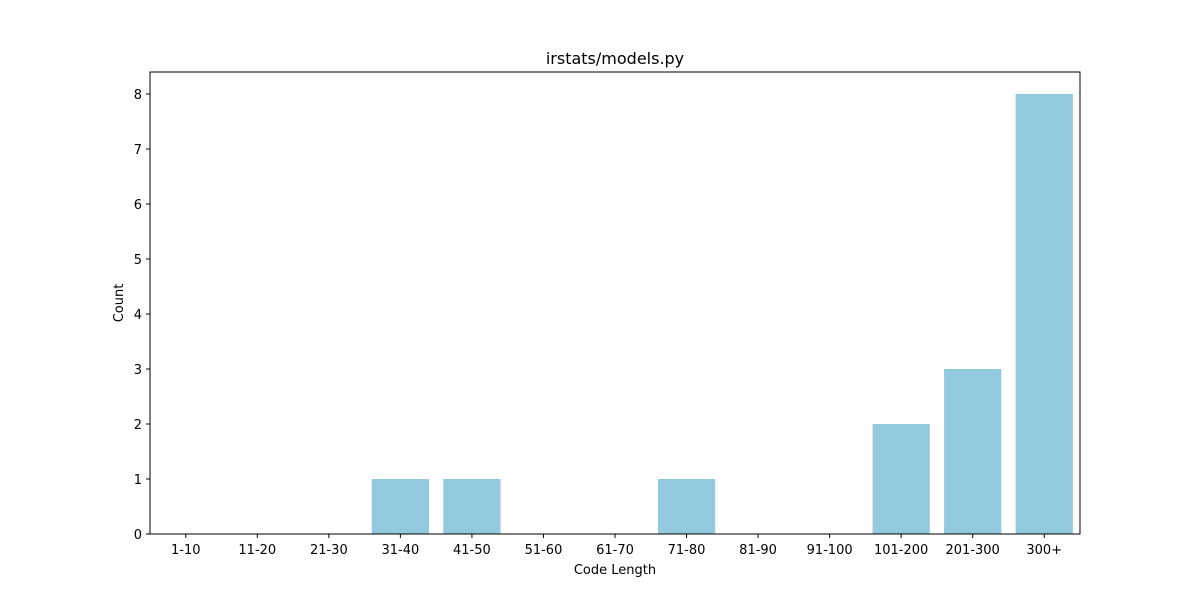 This screenshot has width=1200, height=600. Describe the element at coordinates (1044, 550) in the screenshot. I see `x-tick-label: 300+` at that location.